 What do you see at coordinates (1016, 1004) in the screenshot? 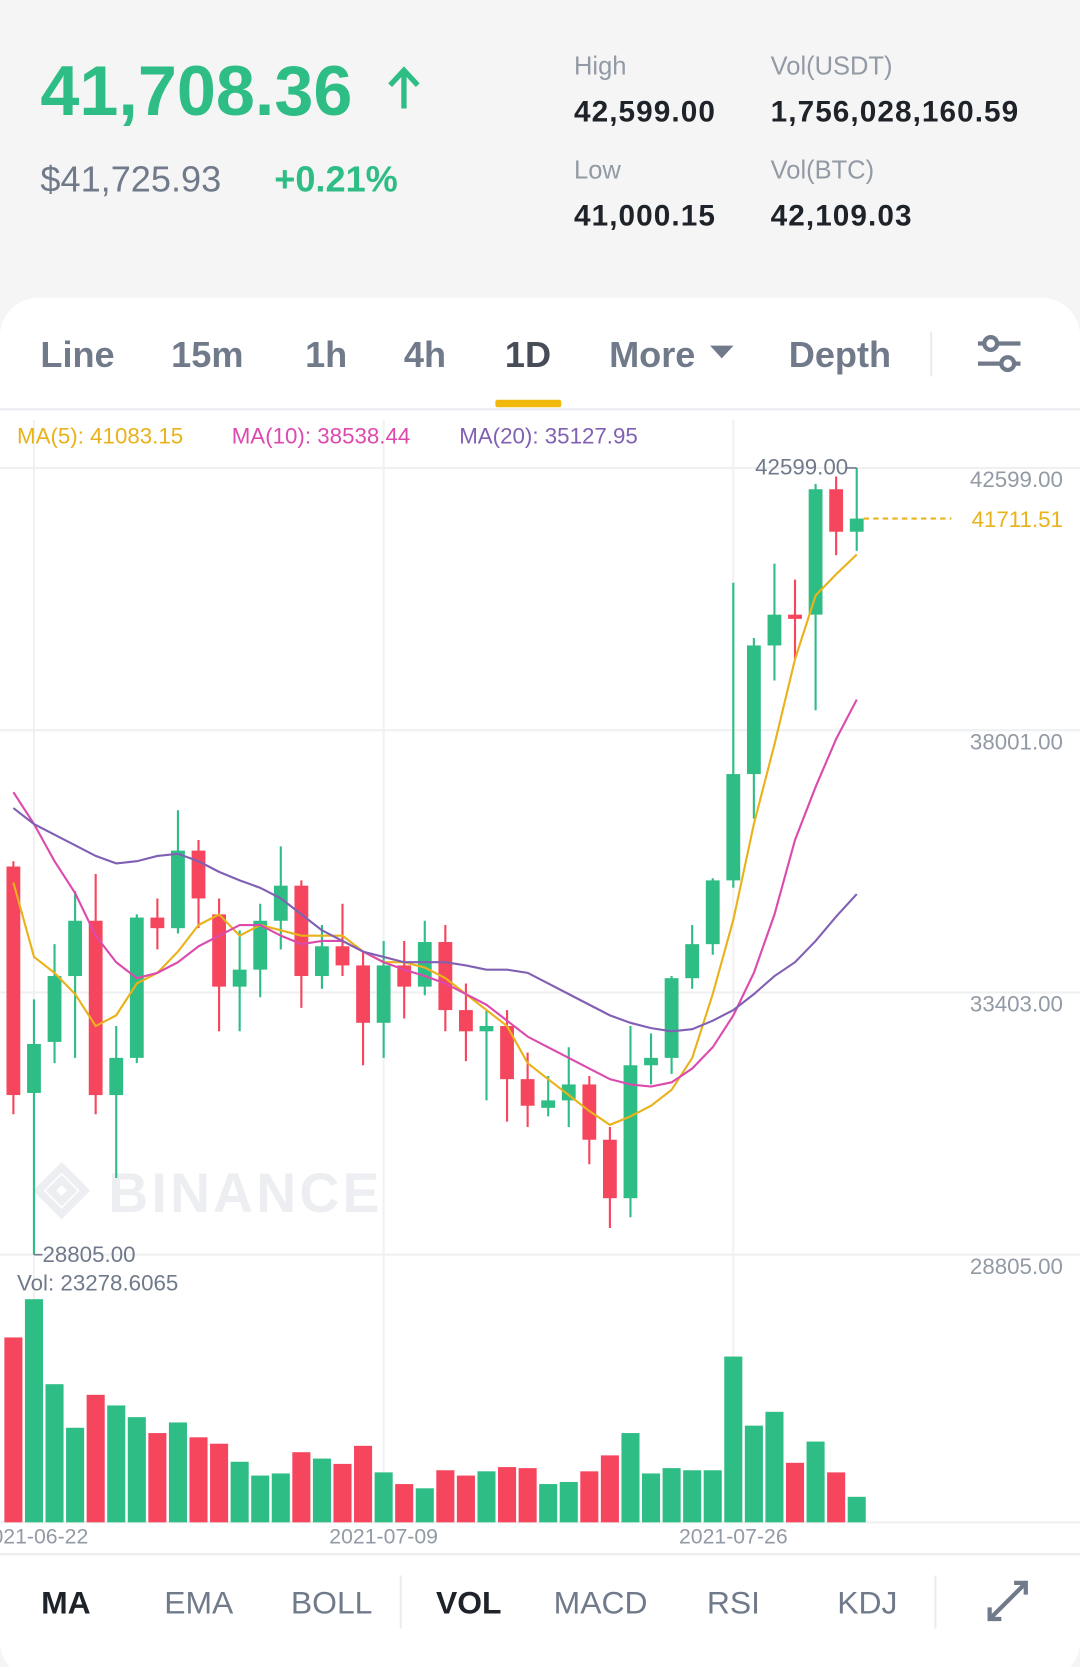
I see `y-tick-label: 33403.00` at bounding box center [1016, 1004].